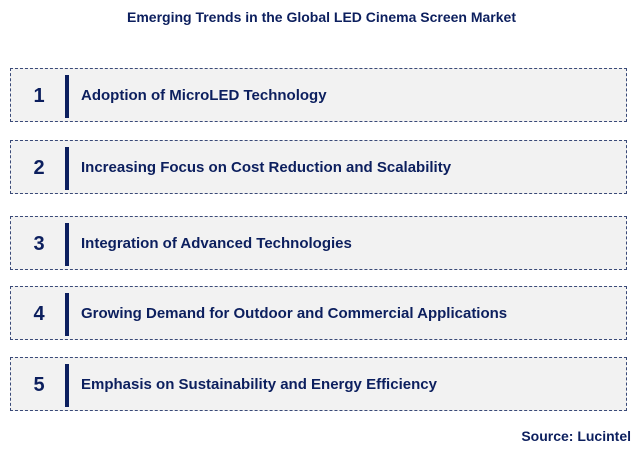  What do you see at coordinates (39, 96) in the screenshot?
I see `trend-number: 1` at bounding box center [39, 96].